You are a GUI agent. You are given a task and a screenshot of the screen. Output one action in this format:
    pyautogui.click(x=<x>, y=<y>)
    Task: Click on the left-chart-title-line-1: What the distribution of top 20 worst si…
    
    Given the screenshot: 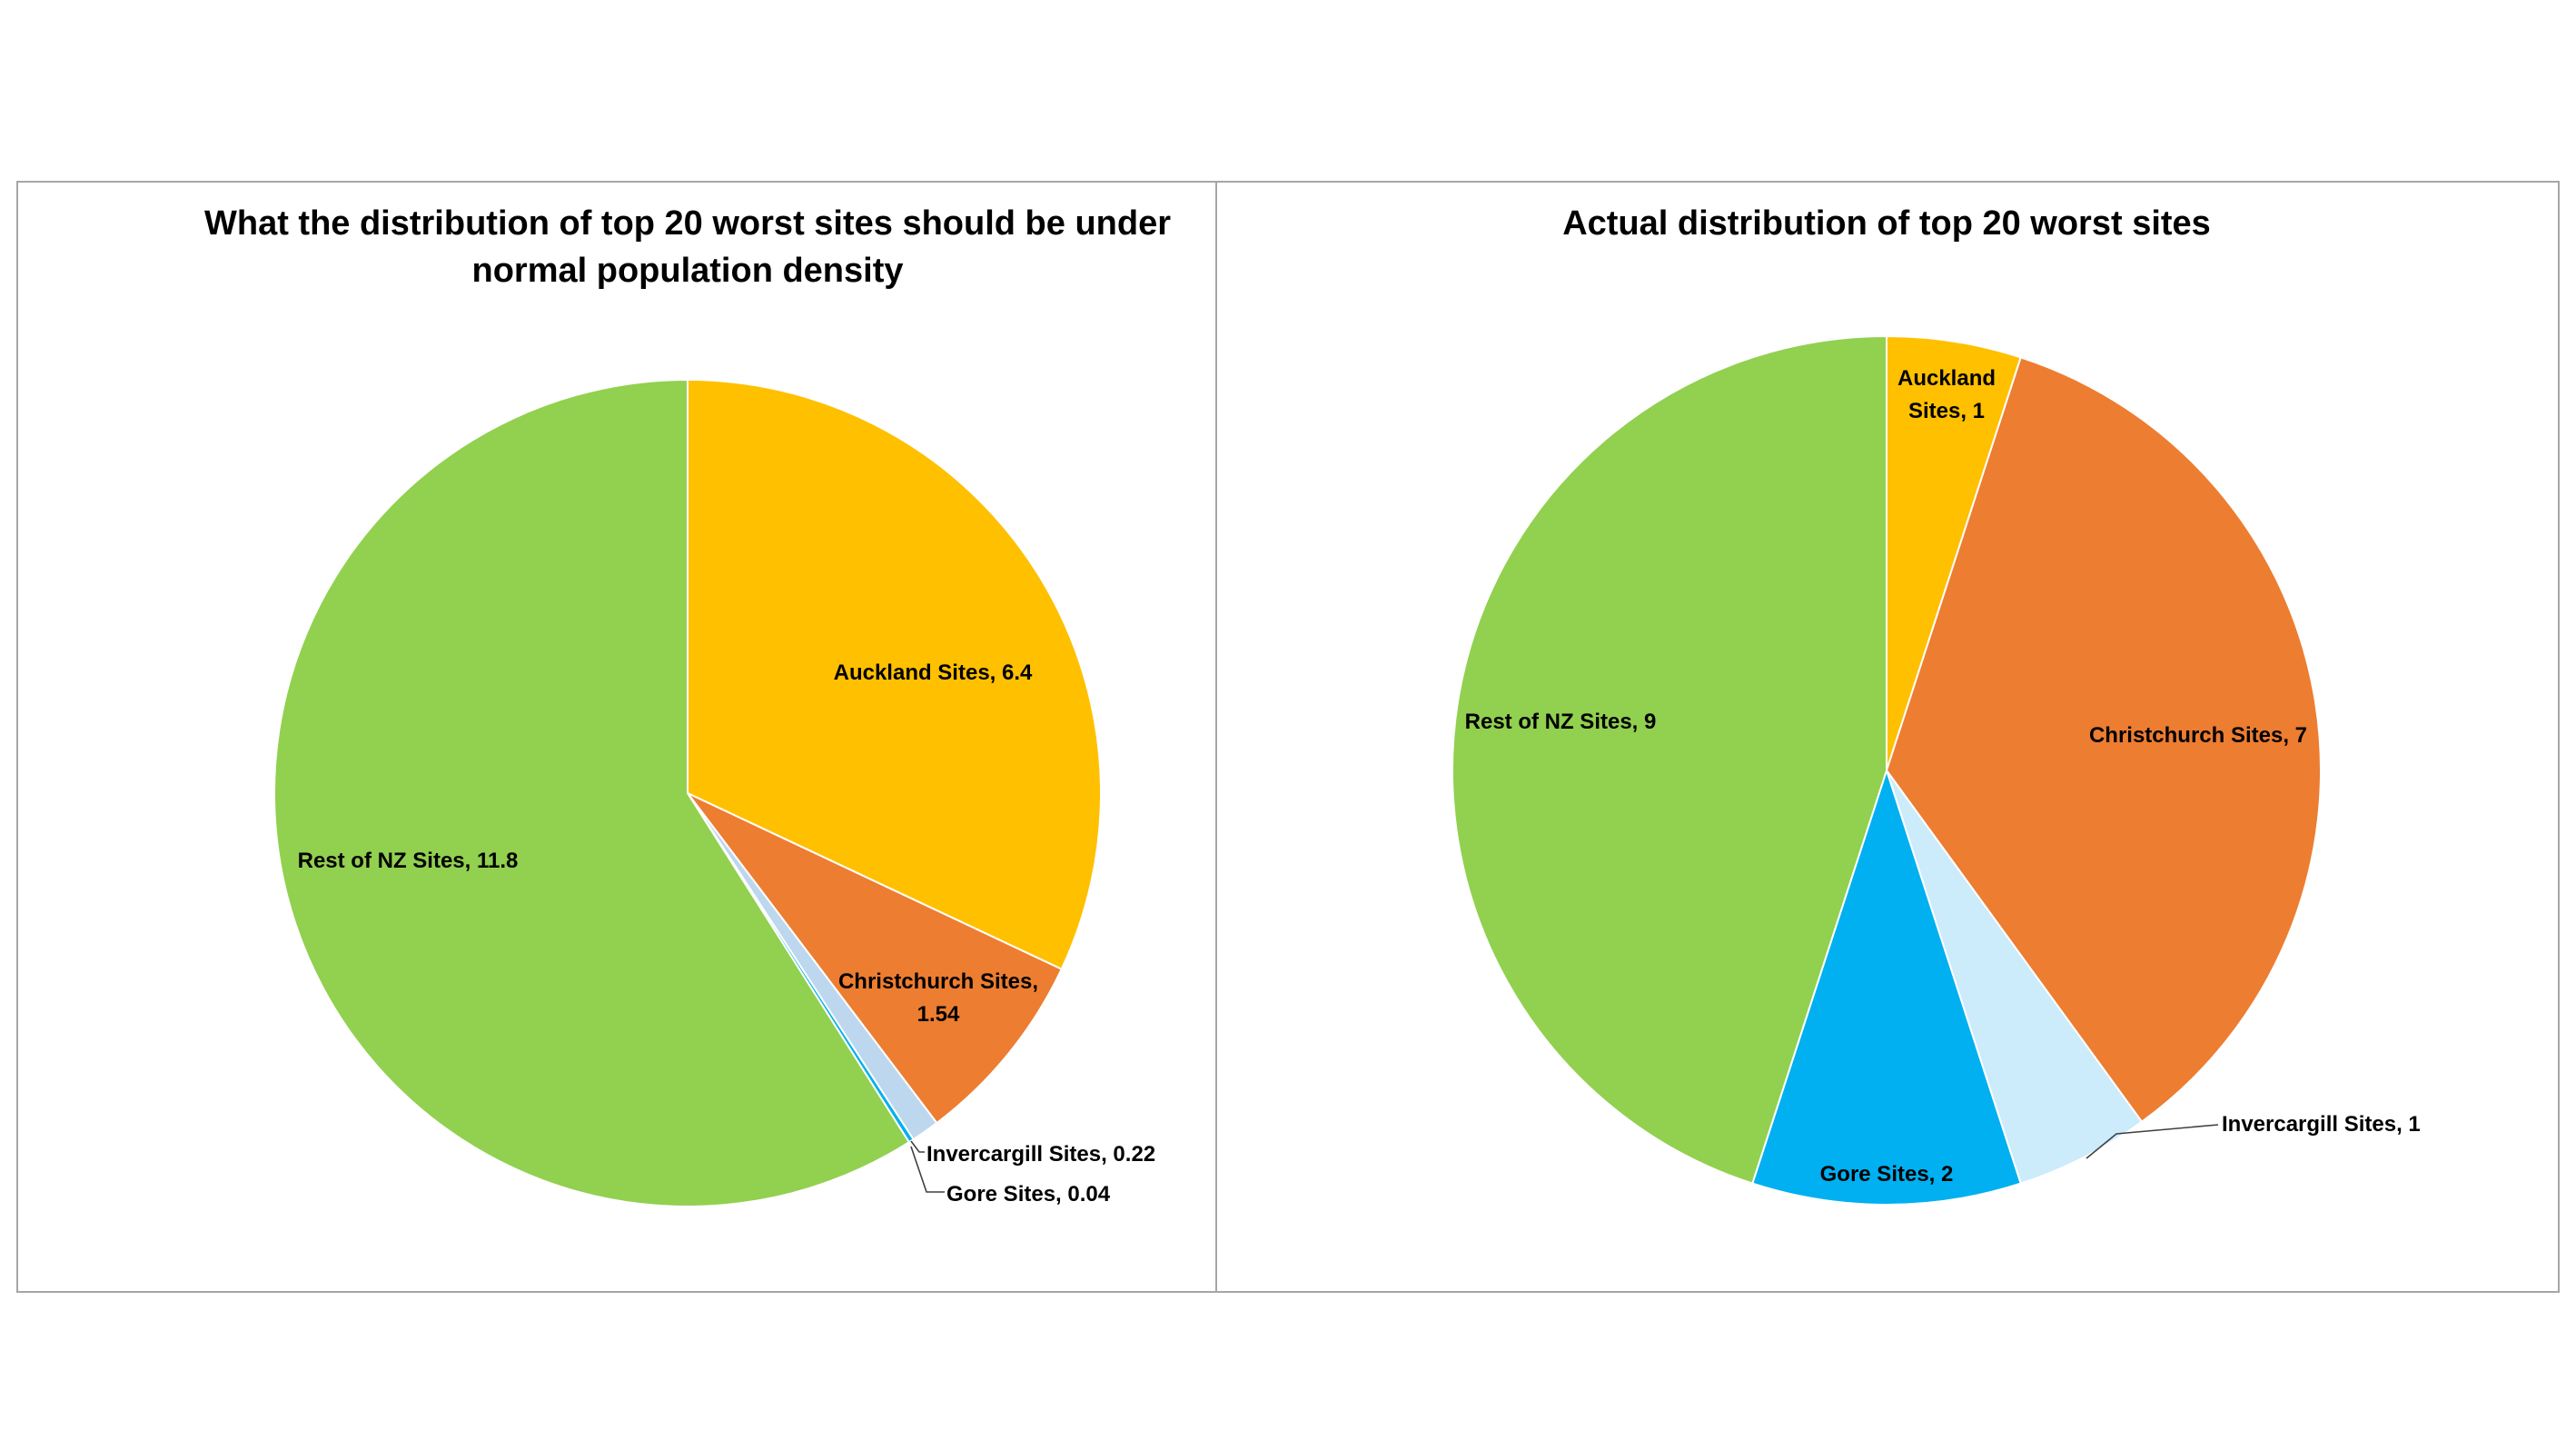 What is the action you would take?
    pyautogui.click(x=687, y=223)
    